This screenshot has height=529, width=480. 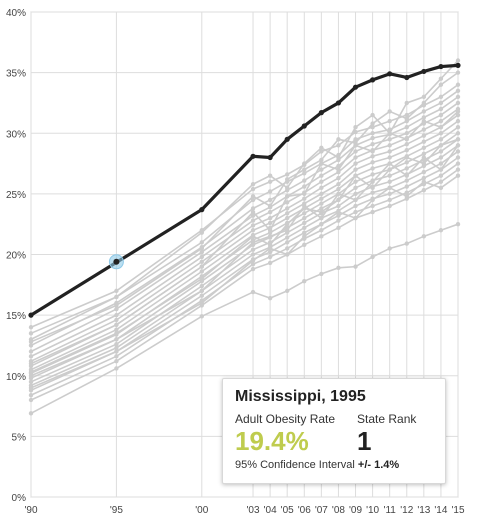 What do you see at coordinates (116, 261) in the screenshot?
I see `hover-point` at bounding box center [116, 261].